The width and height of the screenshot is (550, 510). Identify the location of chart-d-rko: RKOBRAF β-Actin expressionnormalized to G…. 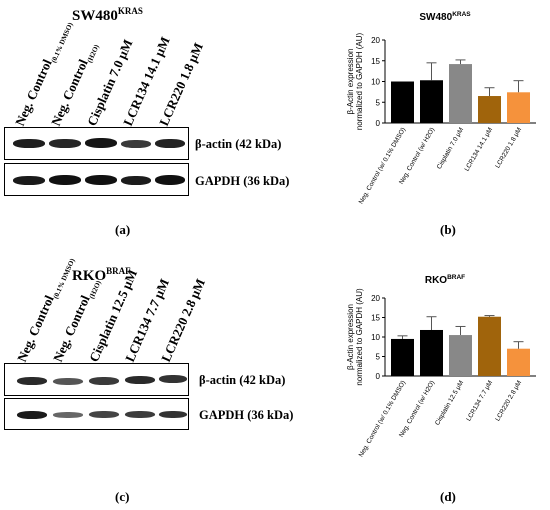
(441, 366).